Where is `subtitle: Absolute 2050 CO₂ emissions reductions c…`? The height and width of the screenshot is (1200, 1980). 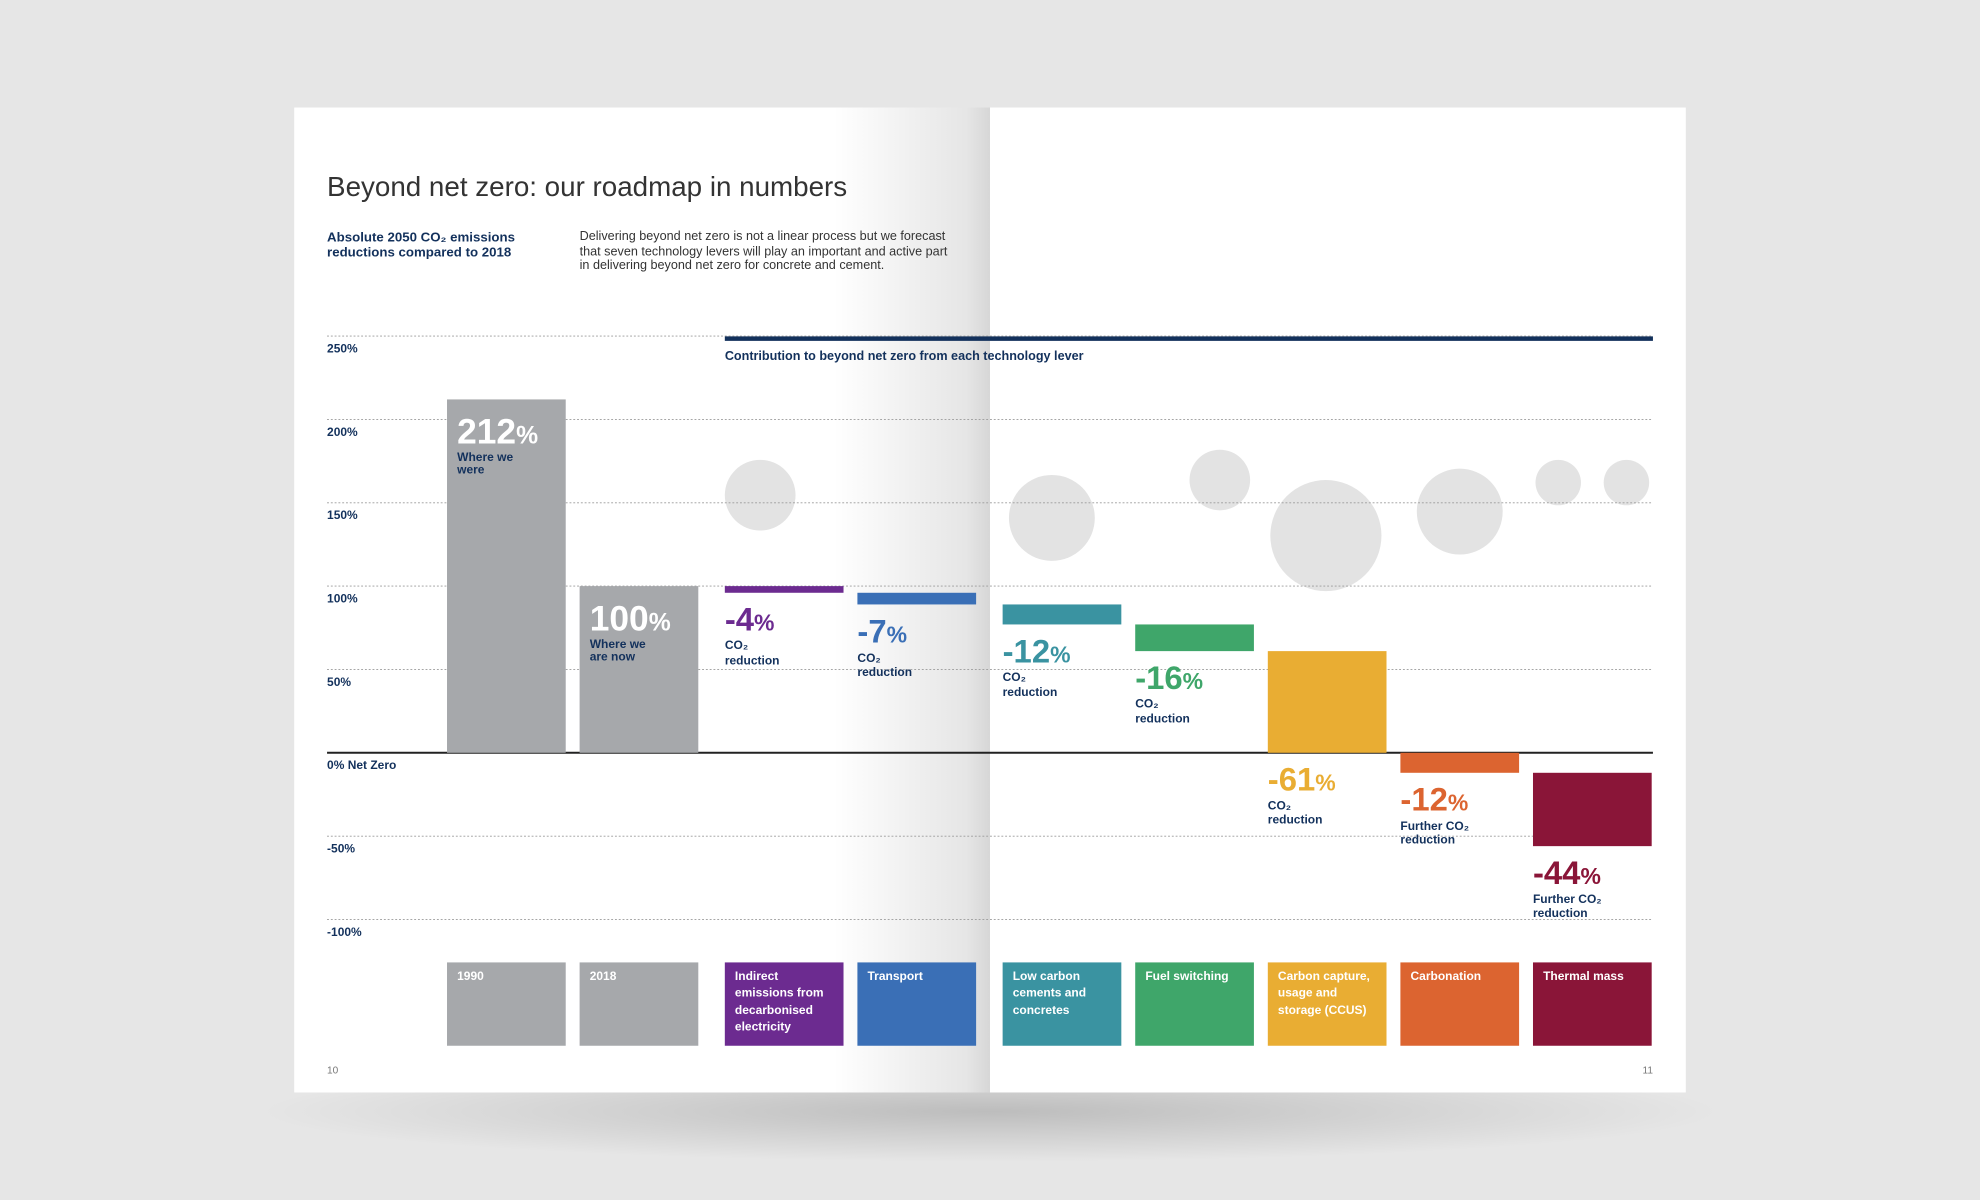
subtitle: Absolute 2050 CO₂ emissions reductions c… is located at coordinates (421, 245).